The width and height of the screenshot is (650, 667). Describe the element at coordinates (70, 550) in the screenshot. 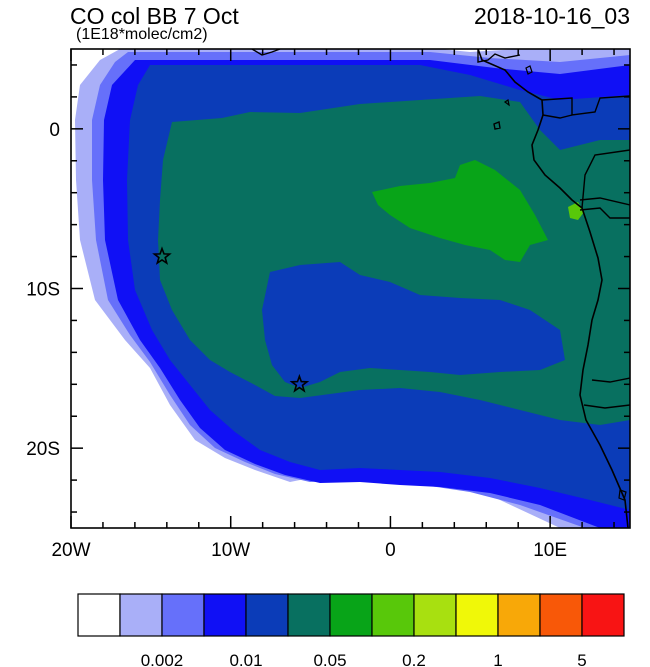

I see `x-tick-label: 20W` at that location.